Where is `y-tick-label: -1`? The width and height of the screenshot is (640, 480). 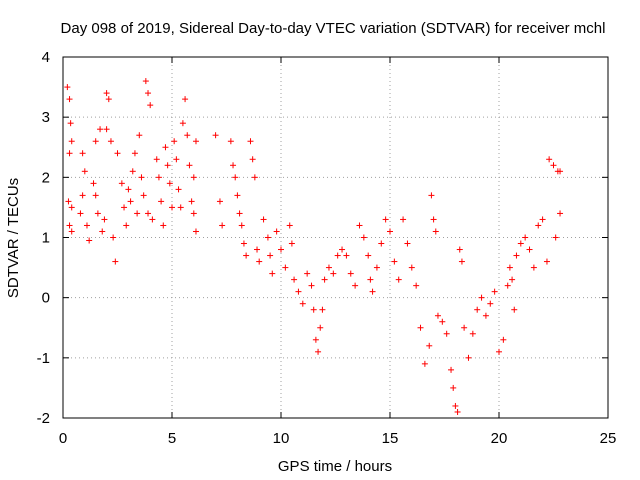 y-tick-label: -1 is located at coordinates (43, 358).